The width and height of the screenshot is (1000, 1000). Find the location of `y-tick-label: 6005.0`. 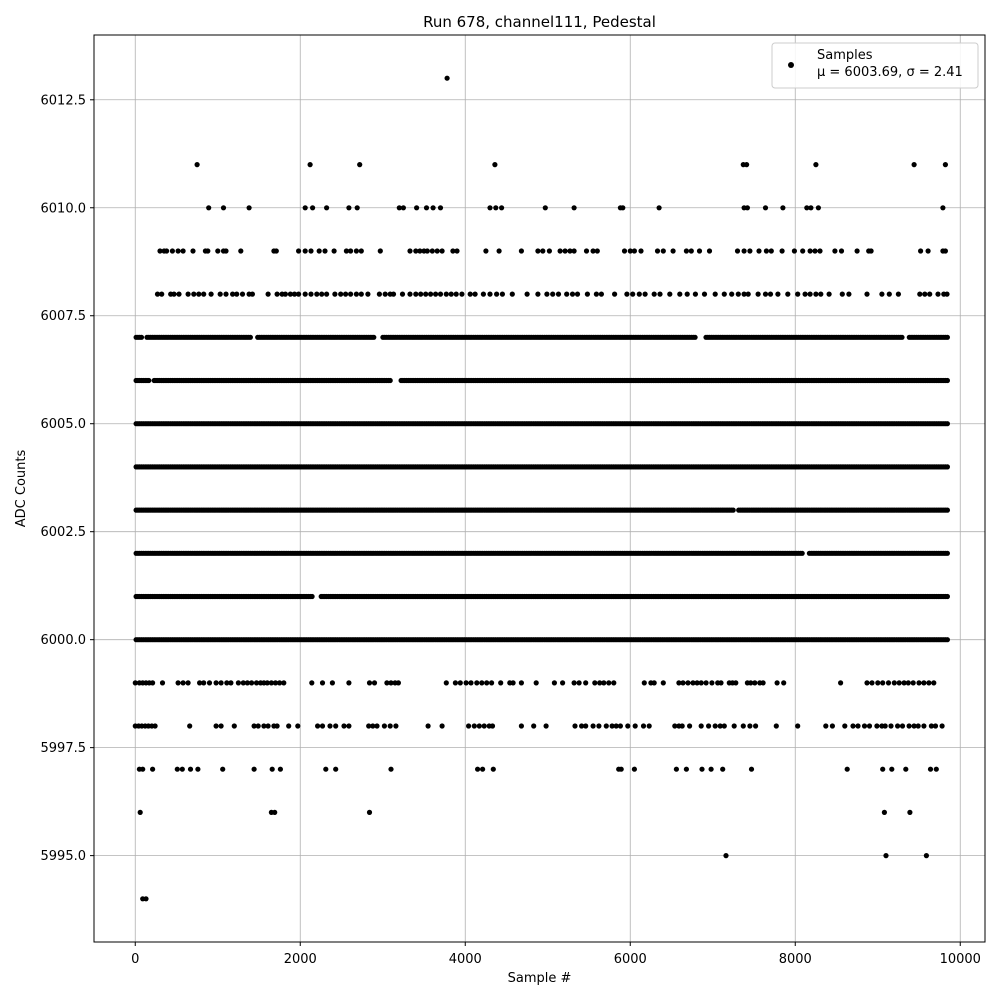

y-tick-label: 6005.0 is located at coordinates (64, 424).